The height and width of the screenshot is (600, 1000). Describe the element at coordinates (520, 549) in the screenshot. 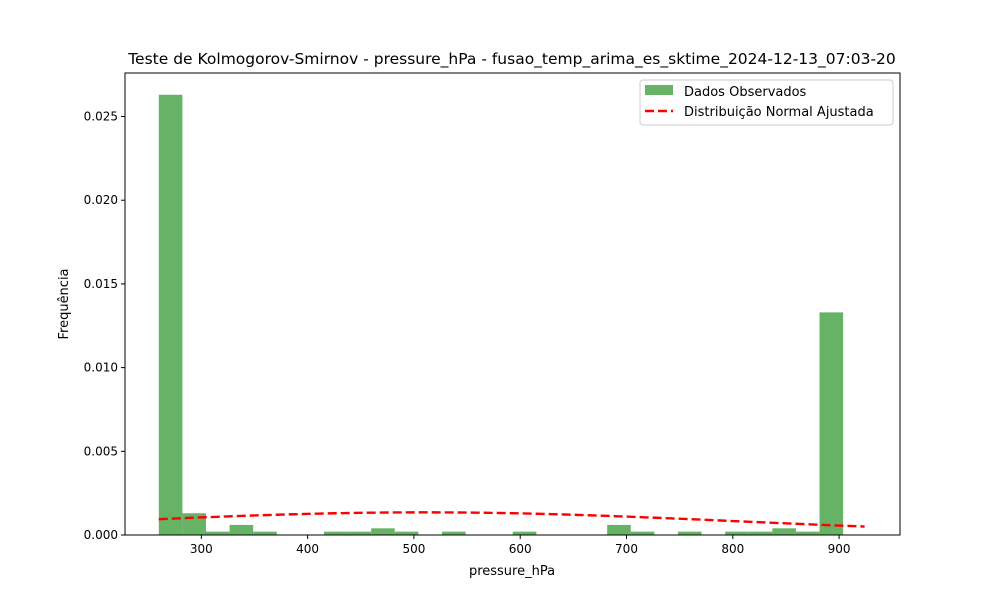

I see `x-tick-label: 600` at that location.